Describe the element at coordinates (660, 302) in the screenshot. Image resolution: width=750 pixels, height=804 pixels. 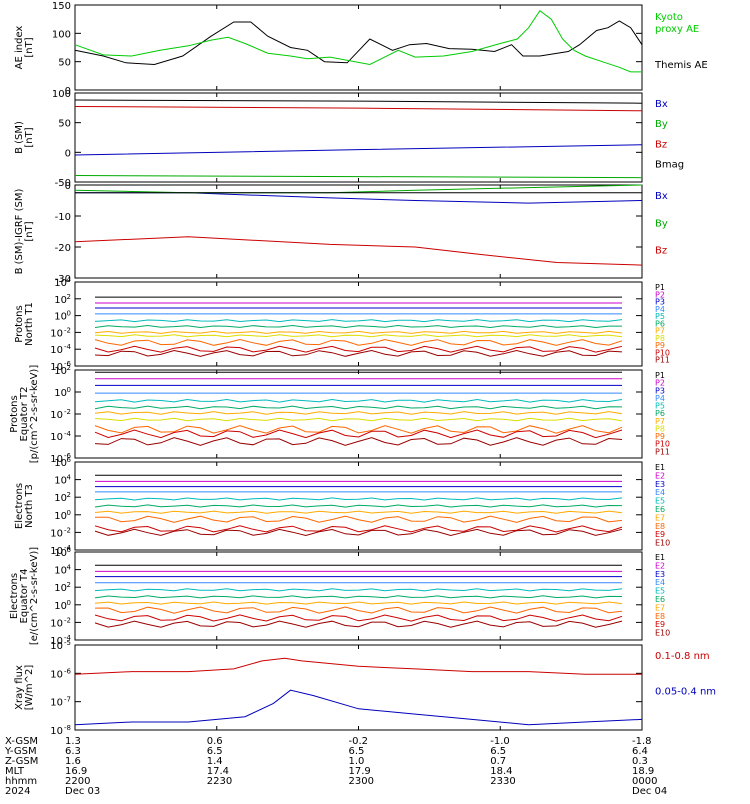
I see `legend-entry: P3` at that location.